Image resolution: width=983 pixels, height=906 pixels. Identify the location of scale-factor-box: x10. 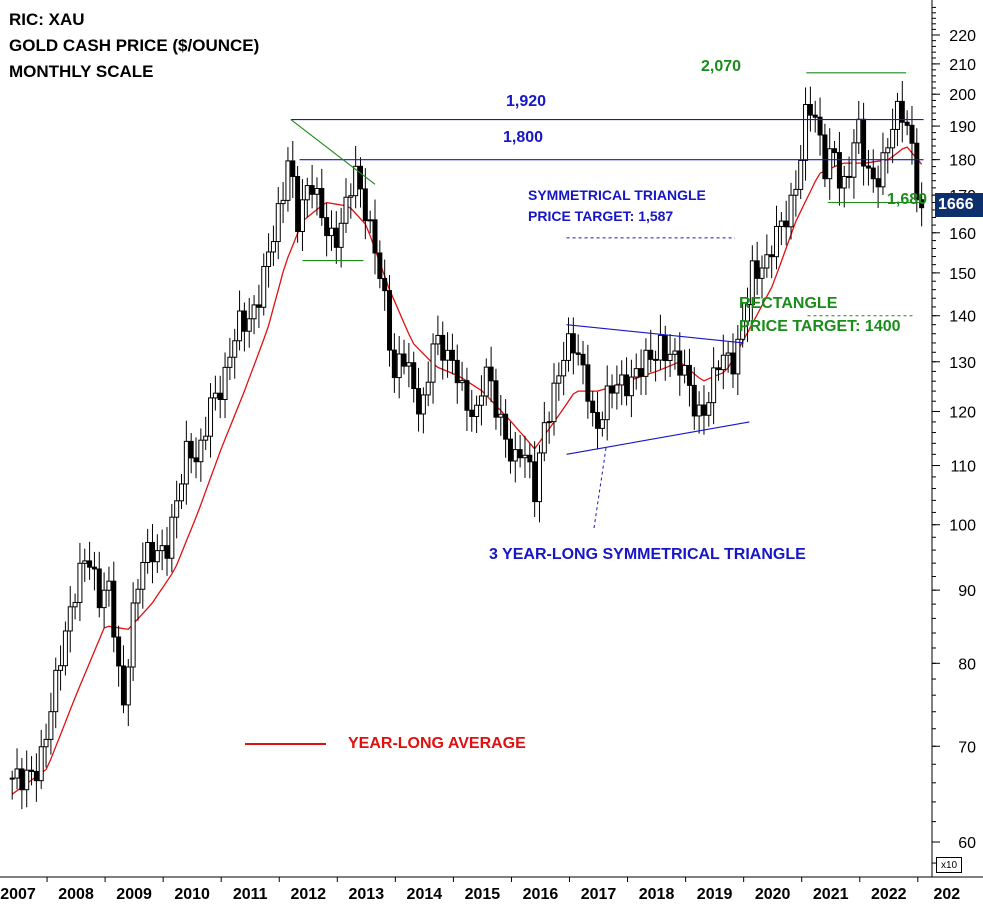
(949, 865).